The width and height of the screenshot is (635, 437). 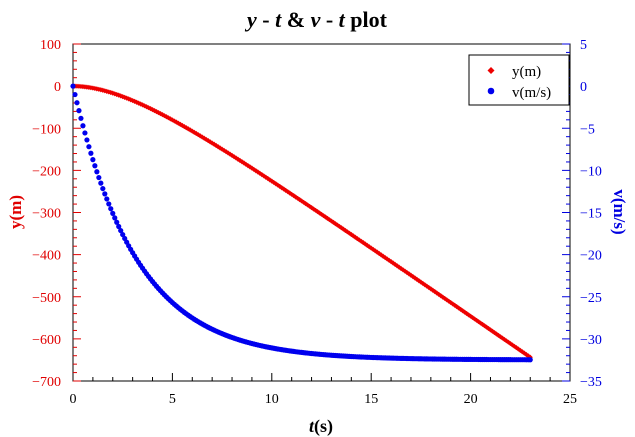 I want to click on x-tick-label: 25, so click(x=570, y=399).